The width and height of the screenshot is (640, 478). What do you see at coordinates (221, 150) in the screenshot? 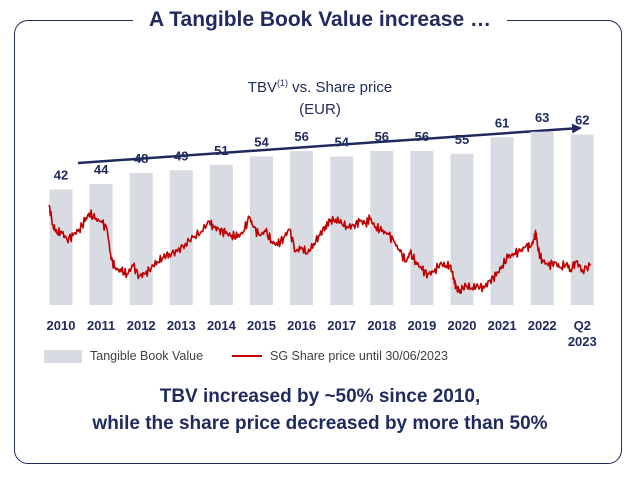
I see `tbv-value-label: 51` at bounding box center [221, 150].